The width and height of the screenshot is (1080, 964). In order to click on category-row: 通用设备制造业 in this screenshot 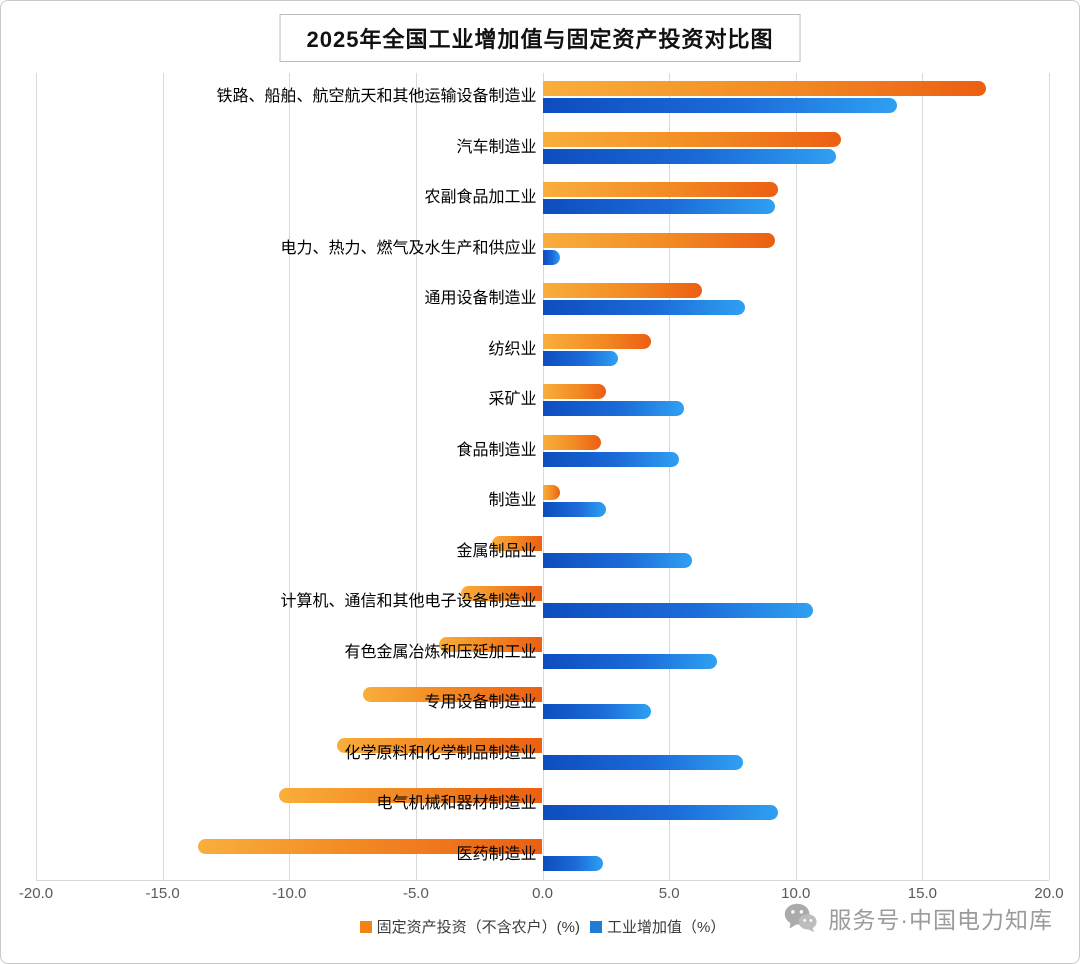, I will do `click(542, 300)`.